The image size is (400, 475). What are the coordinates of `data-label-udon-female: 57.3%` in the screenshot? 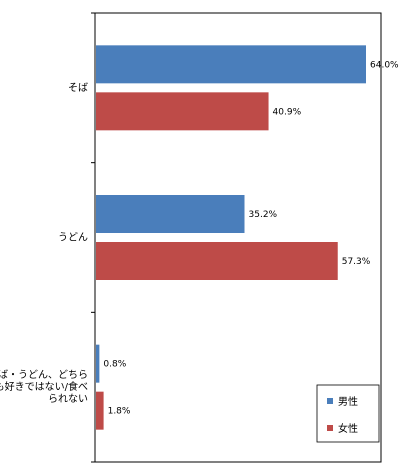 It's located at (356, 262).